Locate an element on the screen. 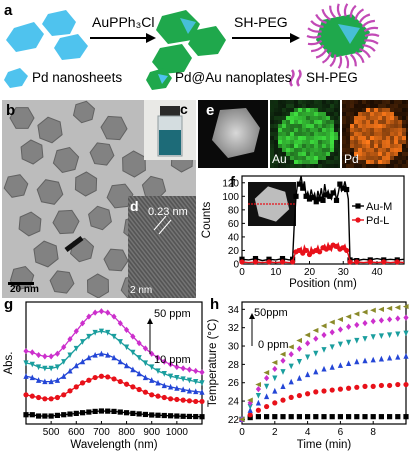 The width and height of the screenshot is (409, 451). x-tick-label: 500 is located at coordinates (51, 432).